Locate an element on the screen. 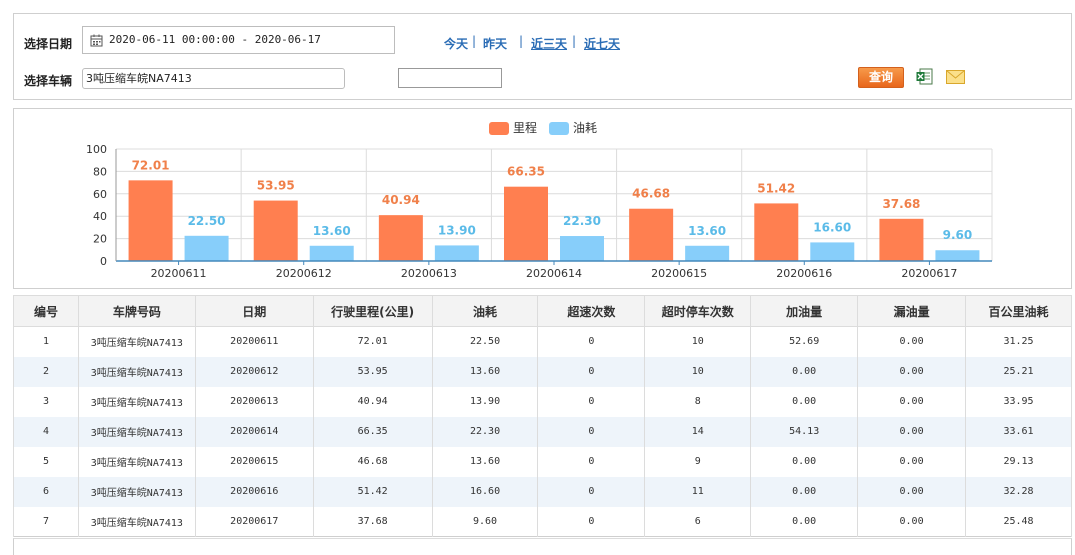 This screenshot has height=555, width=1075. x-tick-label: 20200616 is located at coordinates (804, 273).